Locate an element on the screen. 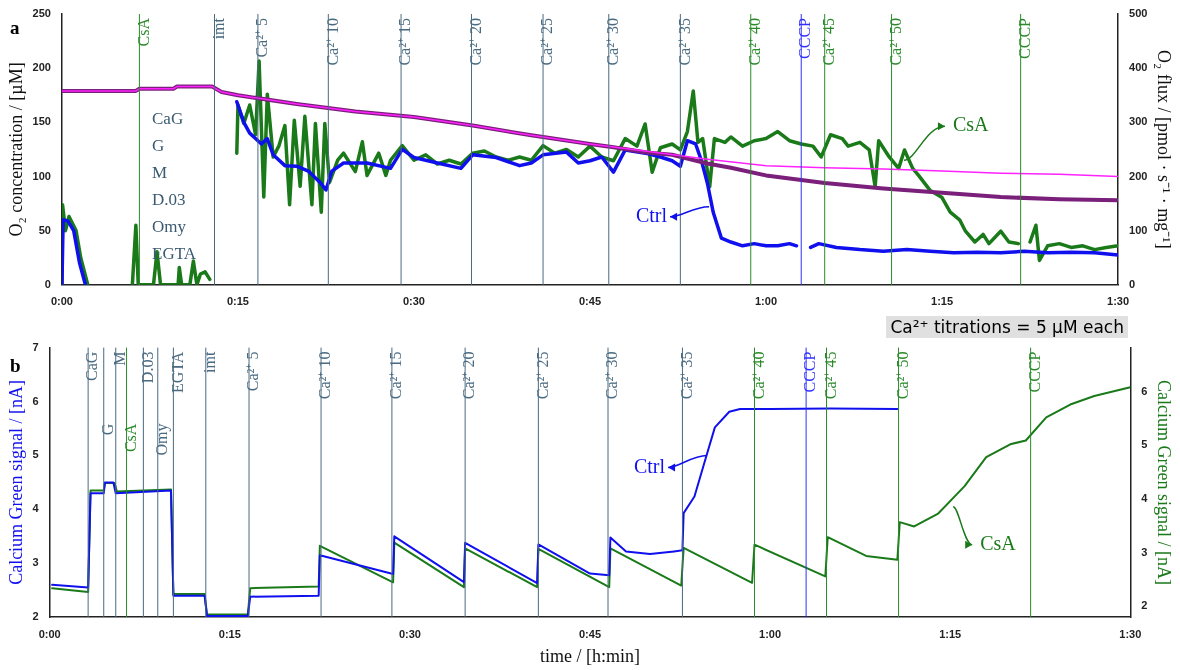 This screenshot has width=1180, height=670. ref-line-label: EGTA is located at coordinates (177, 372).